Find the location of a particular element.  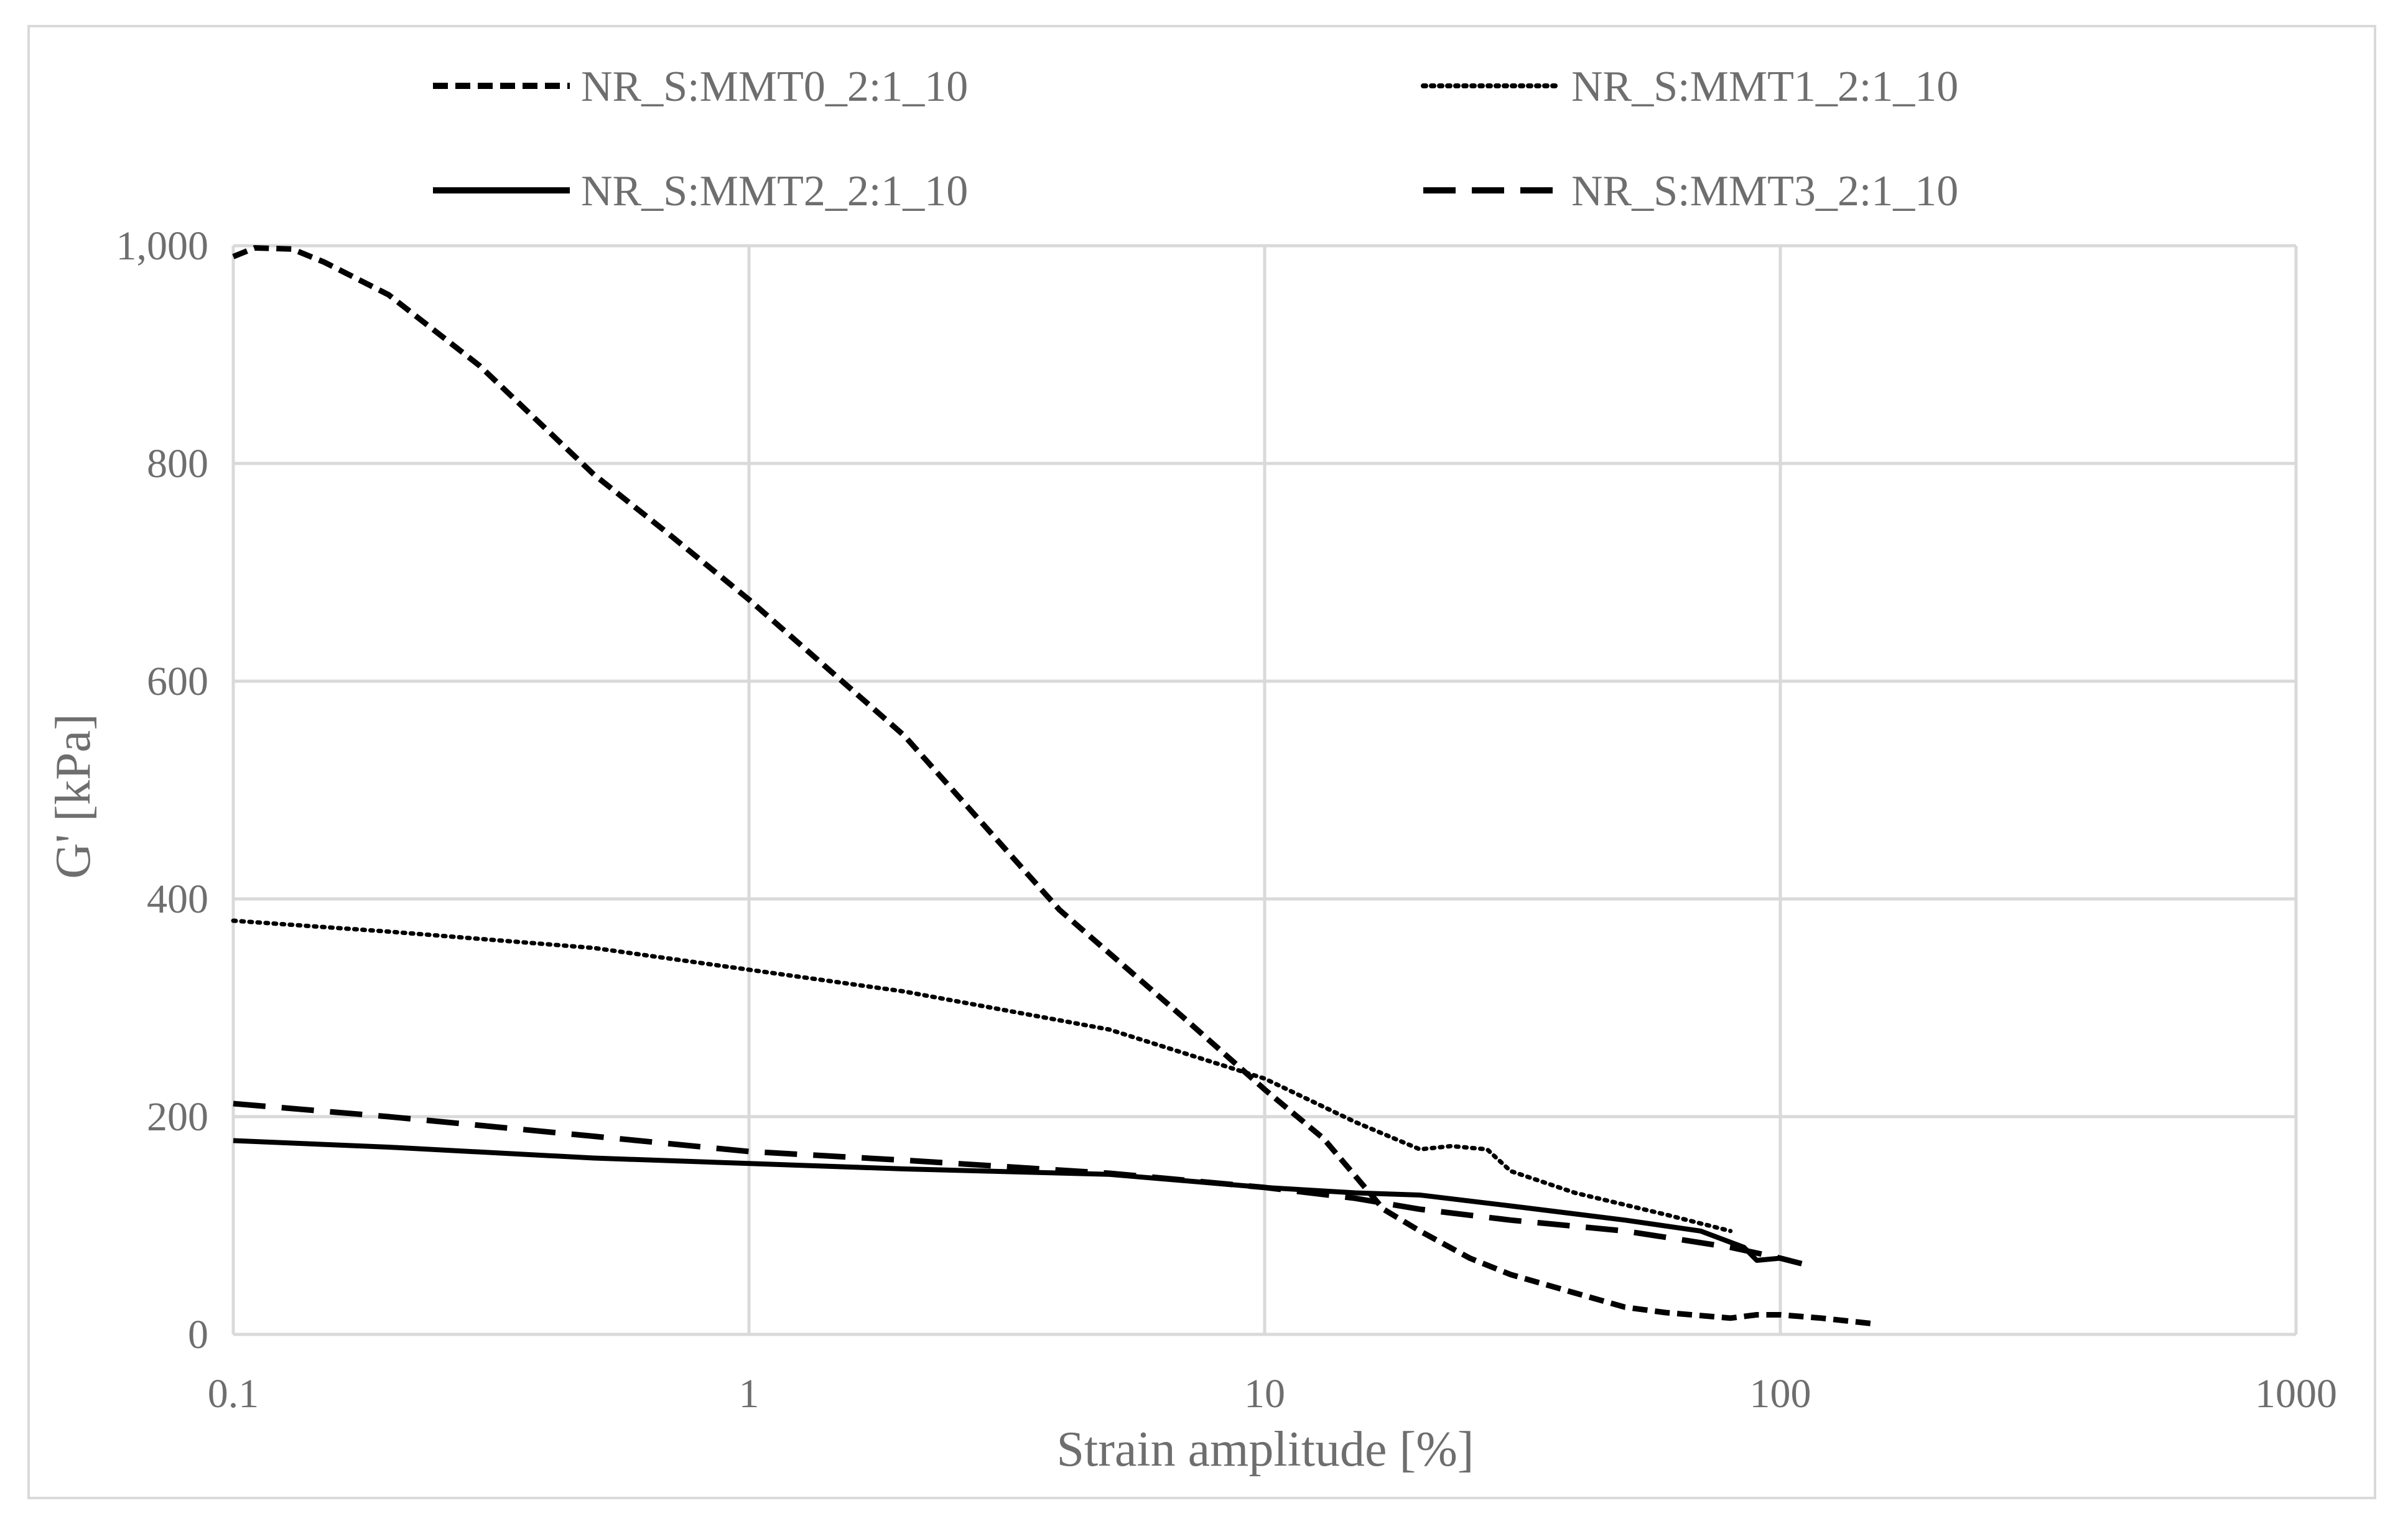

y-tick-label: 800 is located at coordinates (177, 463).